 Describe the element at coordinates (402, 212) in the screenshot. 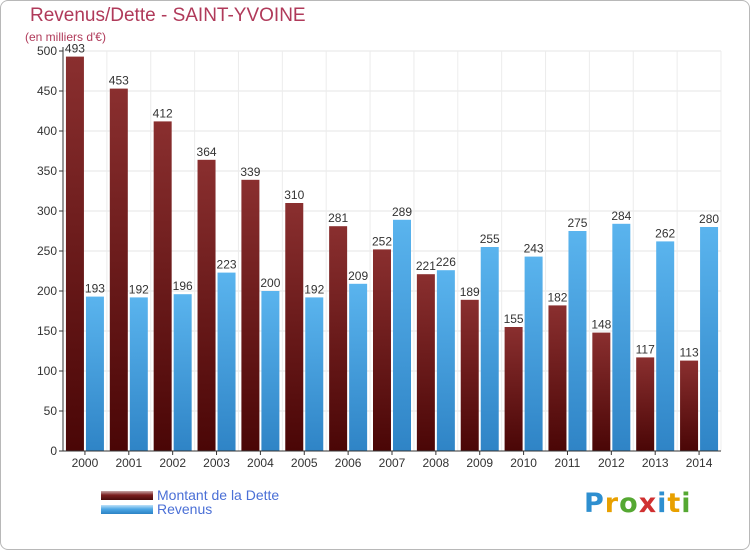

I see `data-label-revenue: 289` at that location.